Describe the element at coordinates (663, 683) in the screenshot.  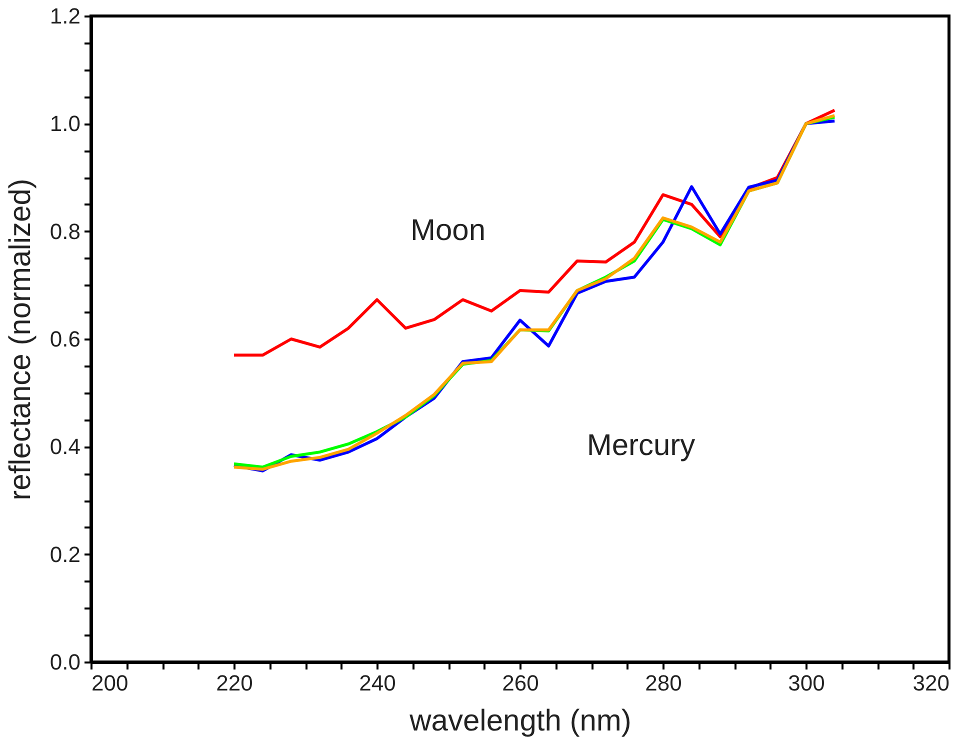
I see `x-tick-label: 280` at that location.